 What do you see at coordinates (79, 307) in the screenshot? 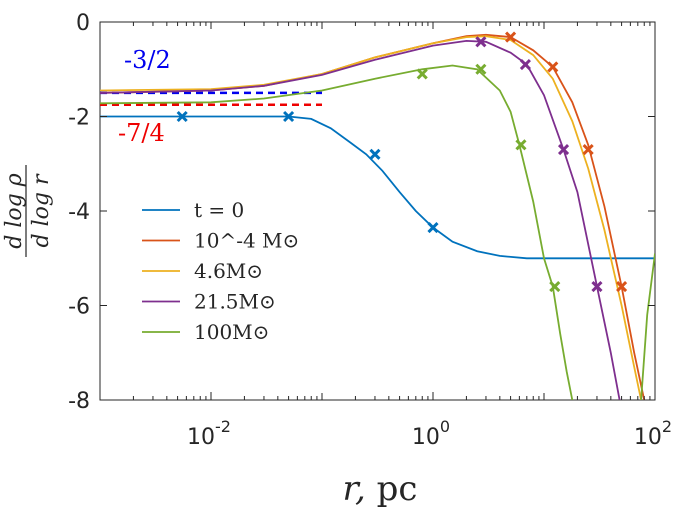
I see `y-tick-label: -6` at bounding box center [79, 307].